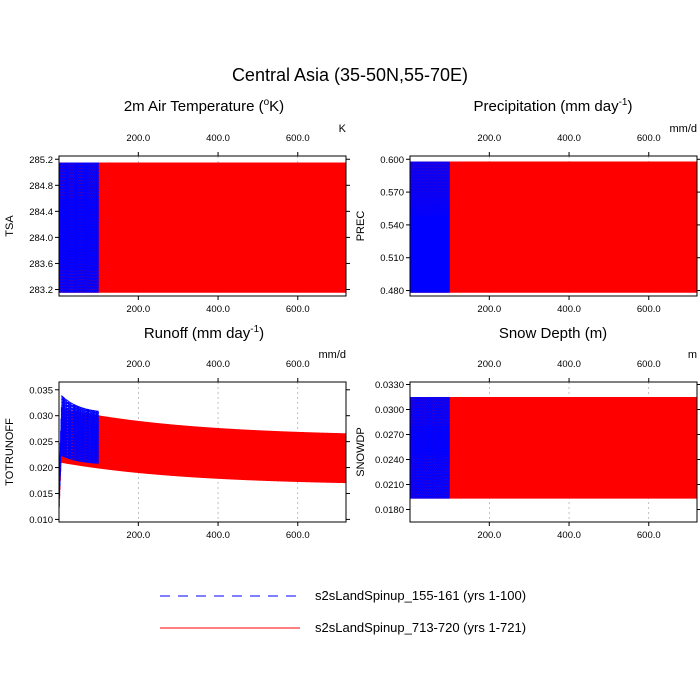  What do you see at coordinates (692, 355) in the screenshot?
I see `units-label: m` at bounding box center [692, 355].